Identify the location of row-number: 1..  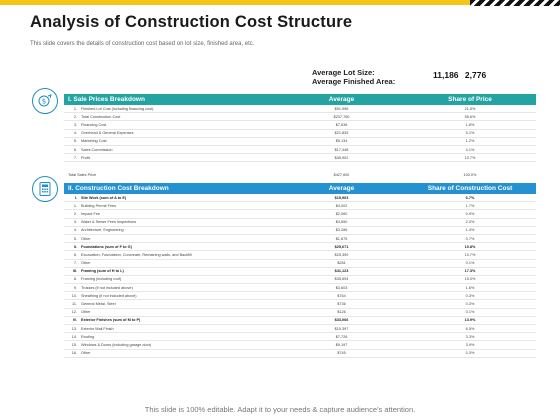
(75, 205).